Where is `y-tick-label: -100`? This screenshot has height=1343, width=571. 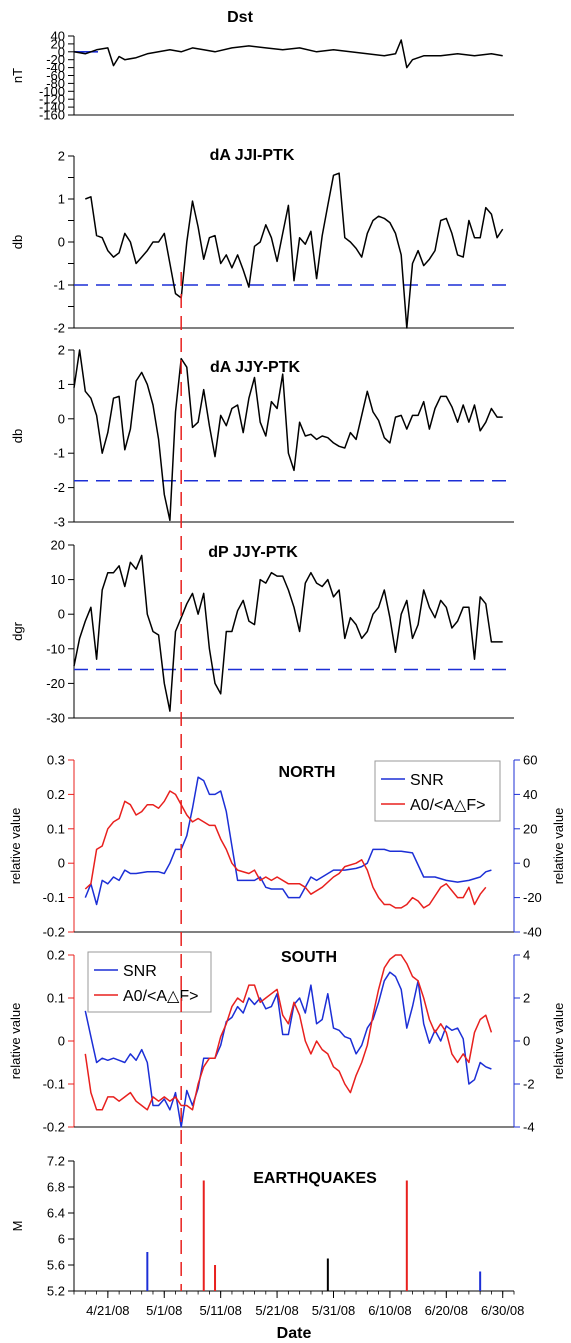 y-tick-label: -100 is located at coordinates (52, 91).